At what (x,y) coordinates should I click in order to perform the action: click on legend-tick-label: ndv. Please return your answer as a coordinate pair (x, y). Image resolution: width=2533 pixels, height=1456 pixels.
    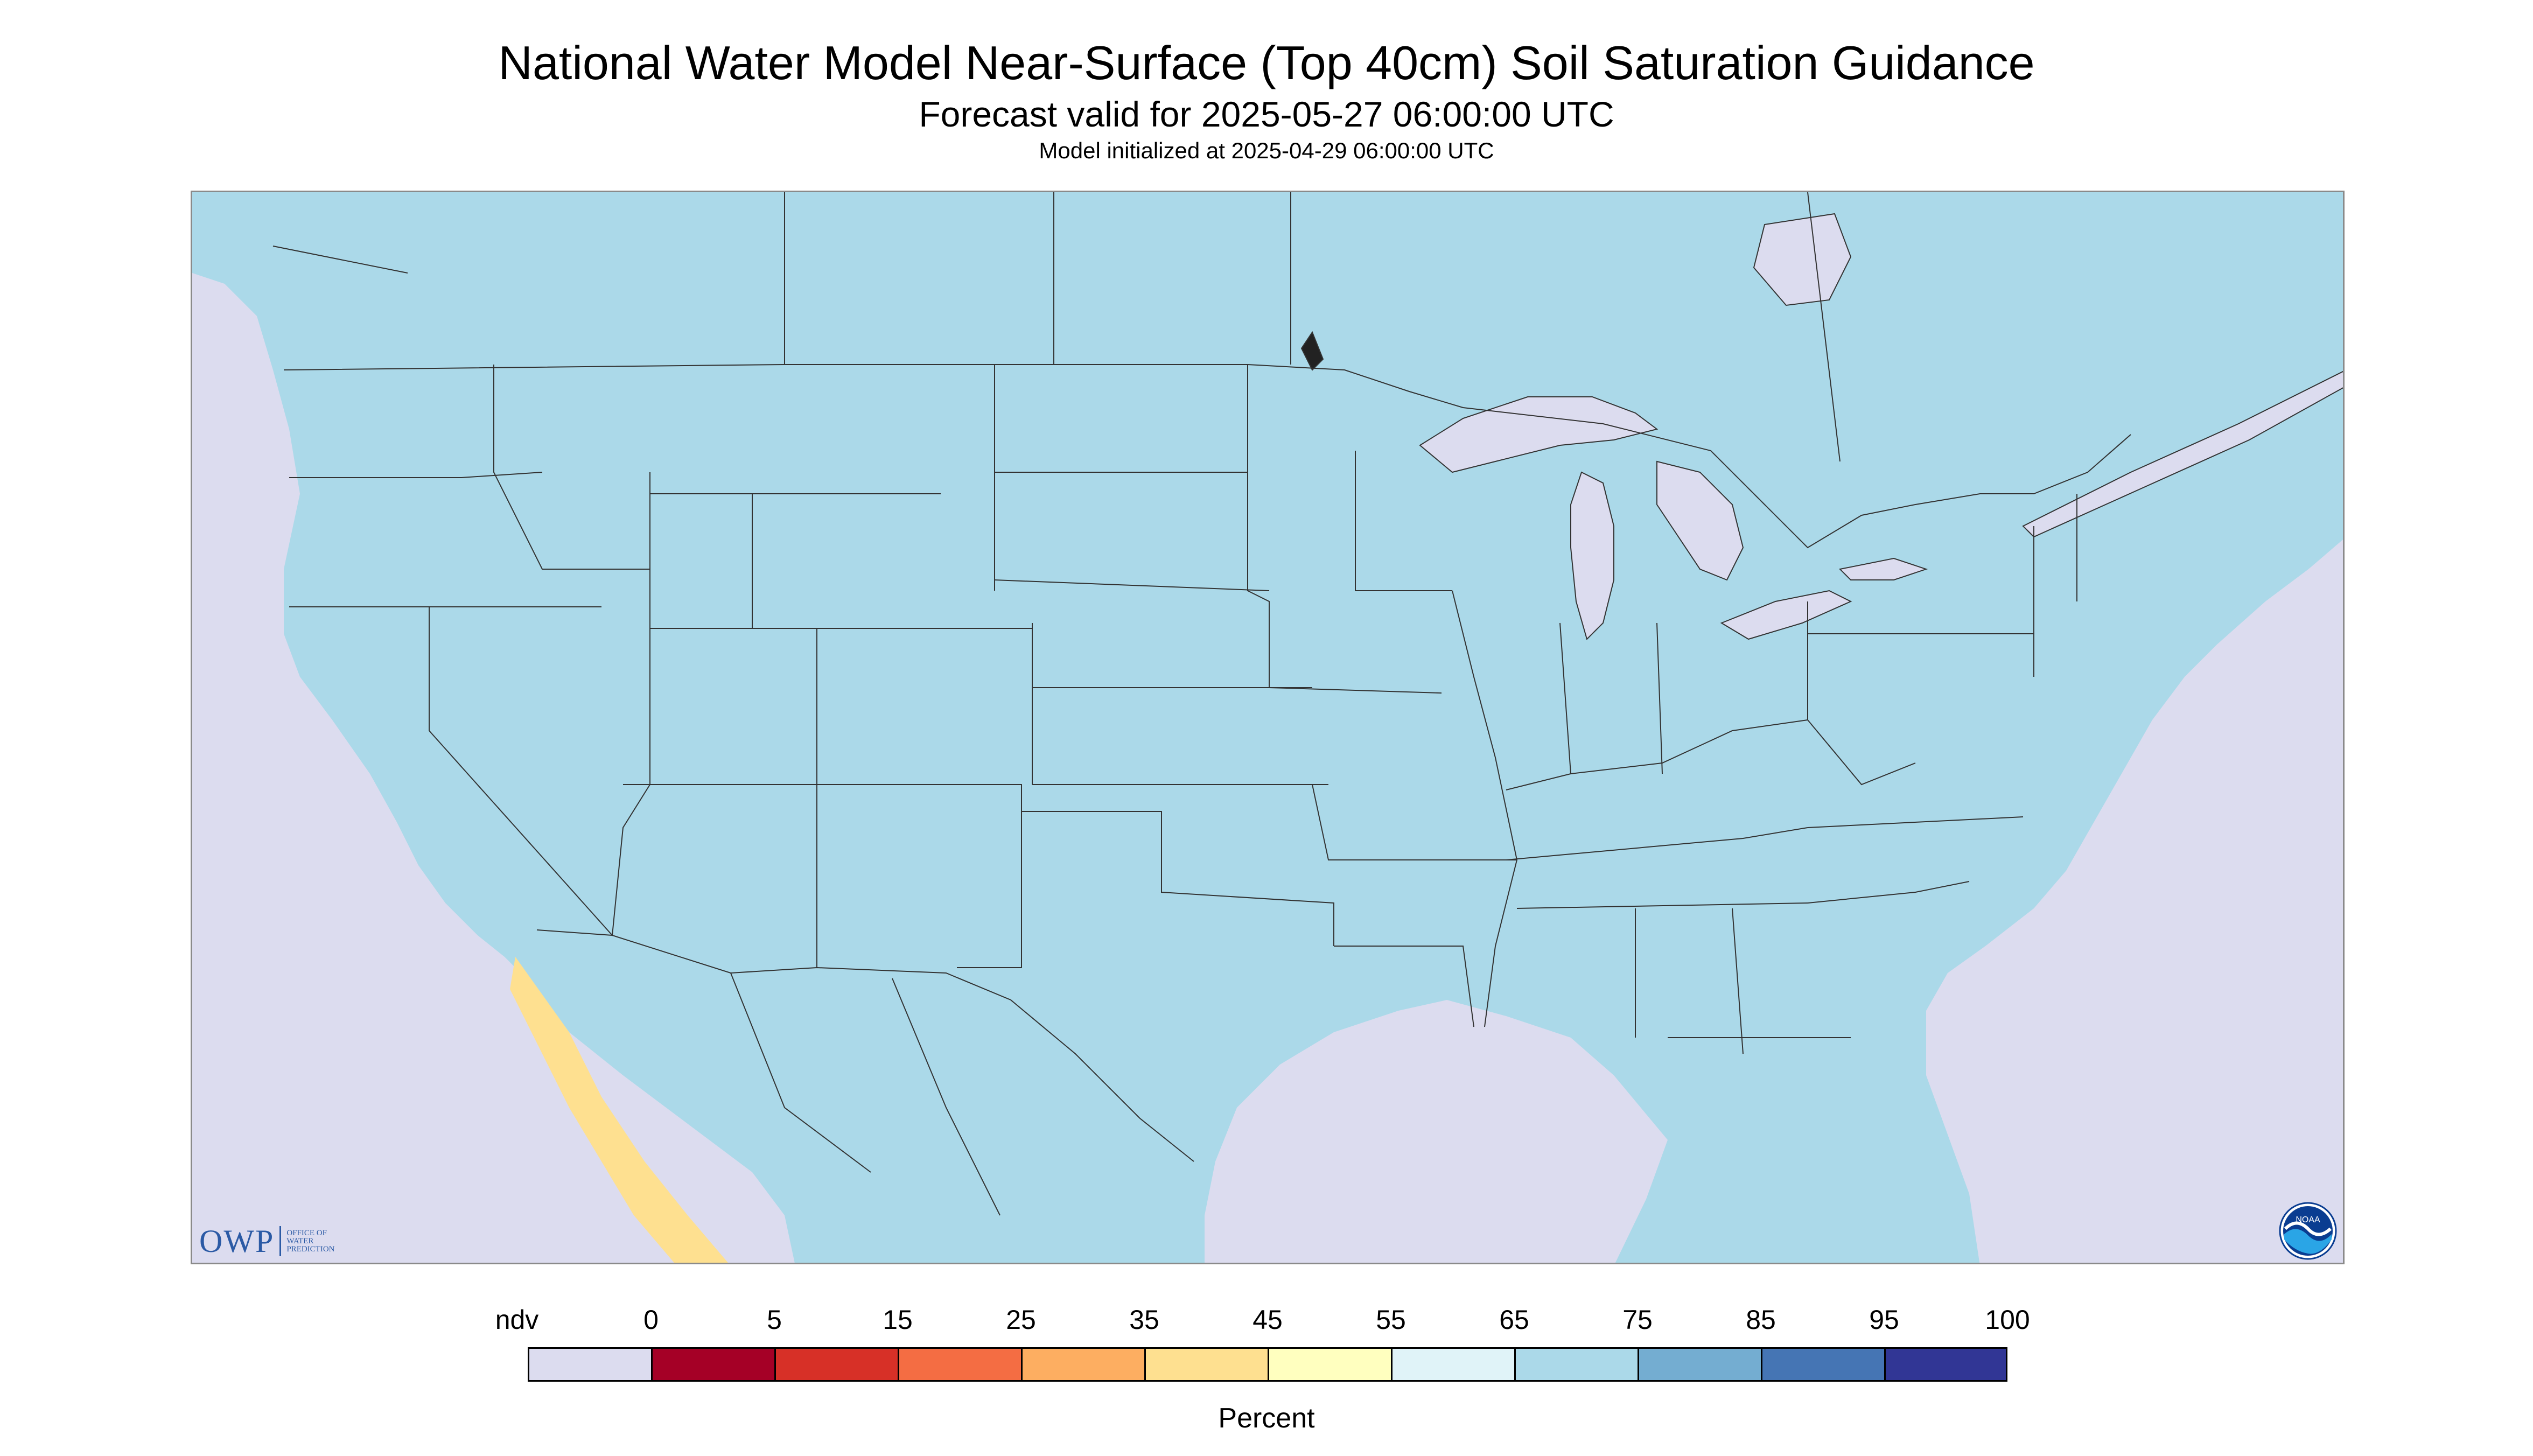
    Looking at the image, I should click on (517, 1320).